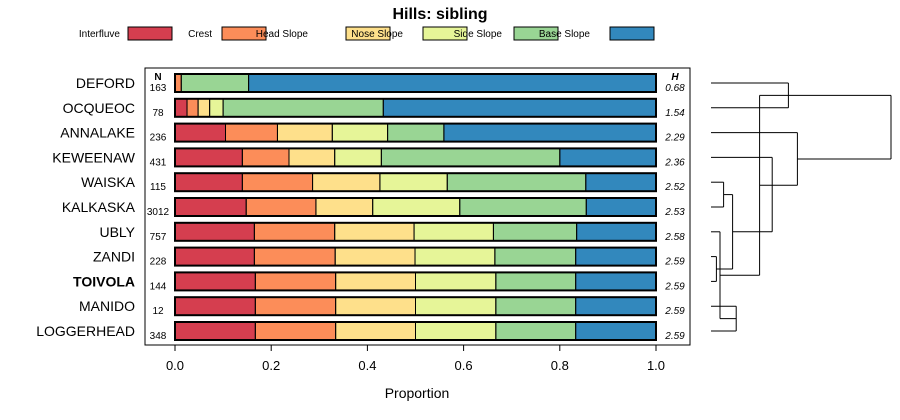 The height and width of the screenshot is (420, 900). I want to click on n-value-8: 144, so click(158, 286).